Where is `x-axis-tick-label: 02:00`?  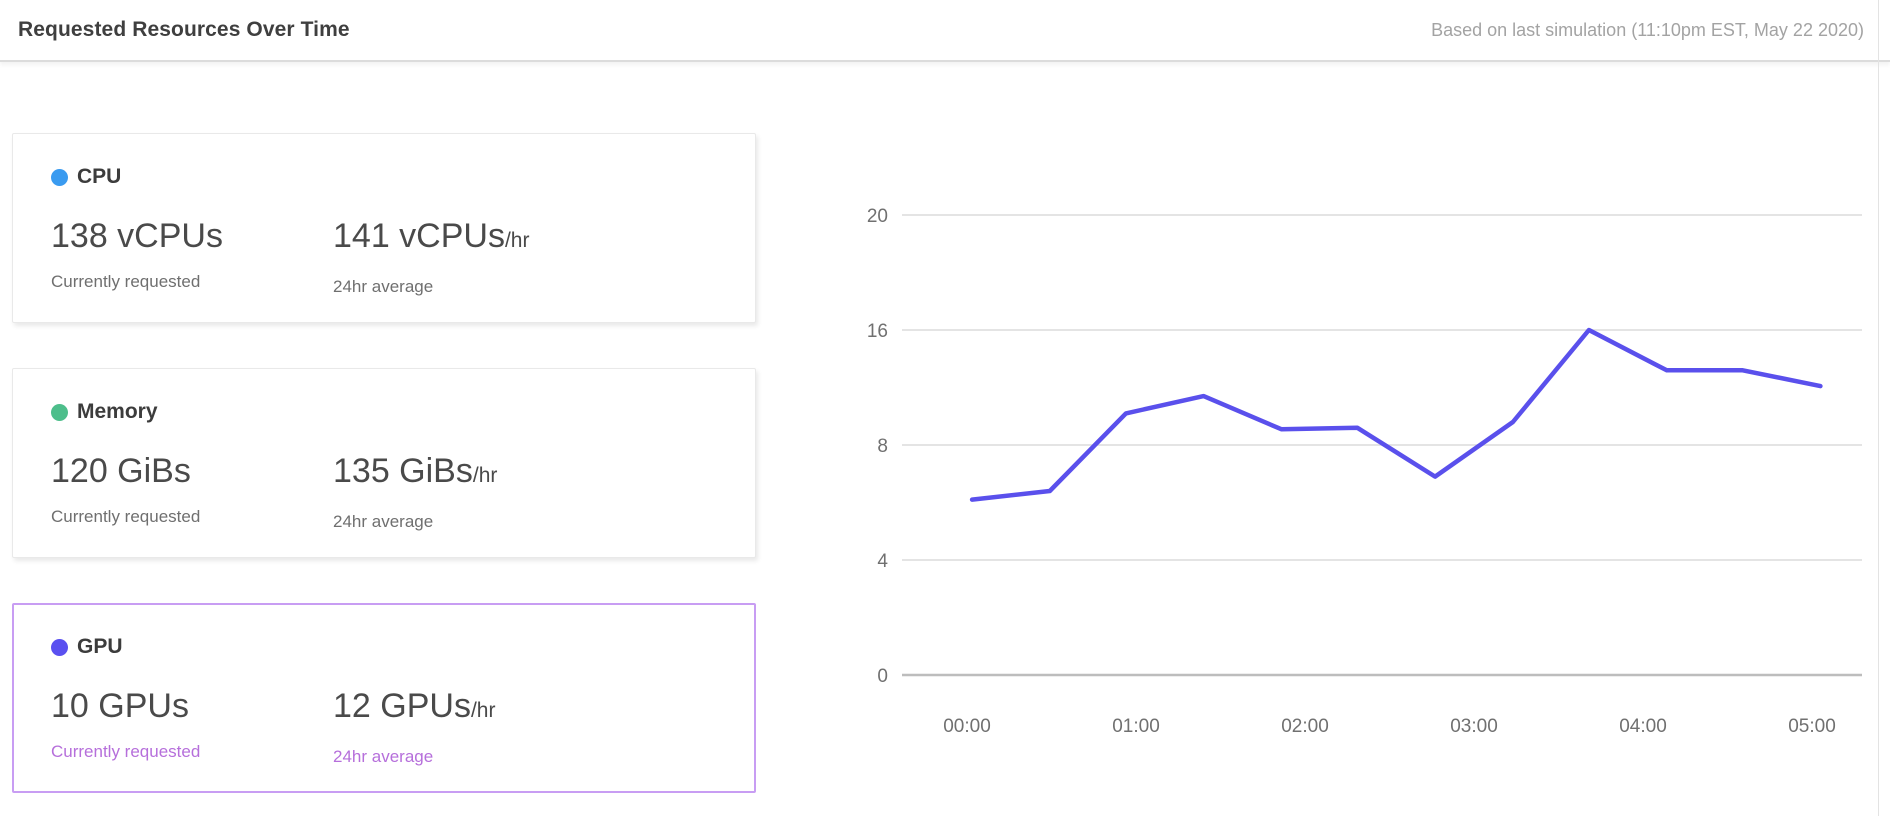 x-axis-tick-label: 02:00 is located at coordinates (1305, 726).